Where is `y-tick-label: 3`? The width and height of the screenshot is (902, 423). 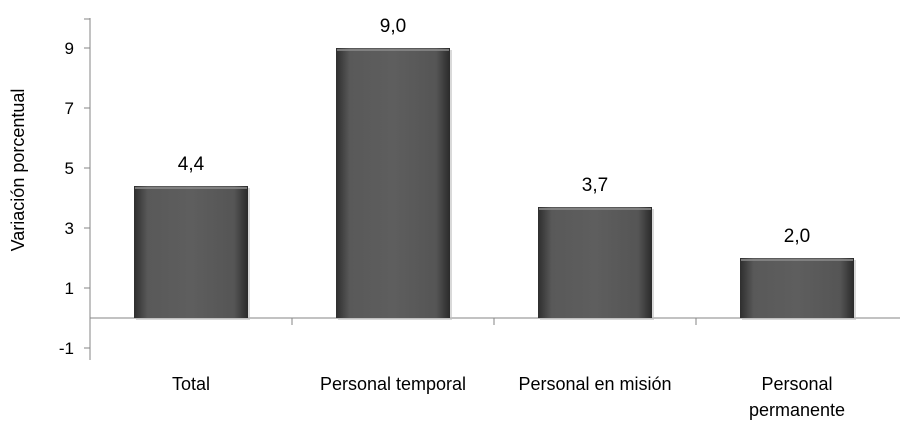 y-tick-label: 3 is located at coordinates (69, 228).